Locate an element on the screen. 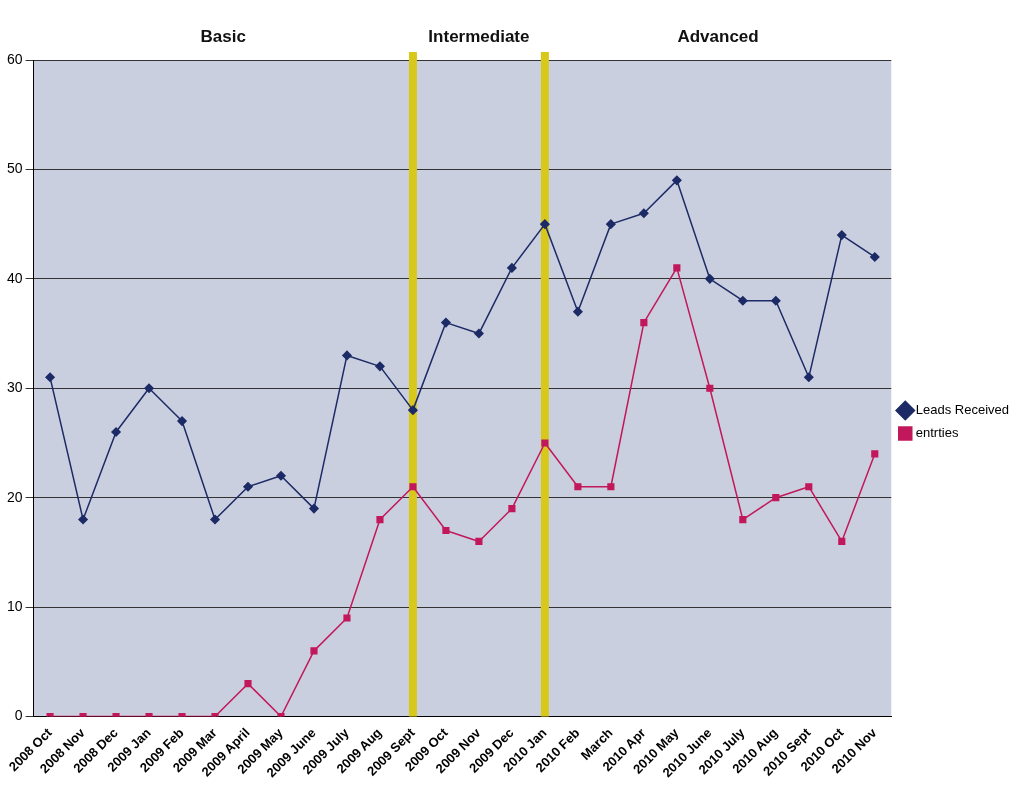 This screenshot has width=1025, height=788. y-tick-label: 50 is located at coordinates (14, 168).